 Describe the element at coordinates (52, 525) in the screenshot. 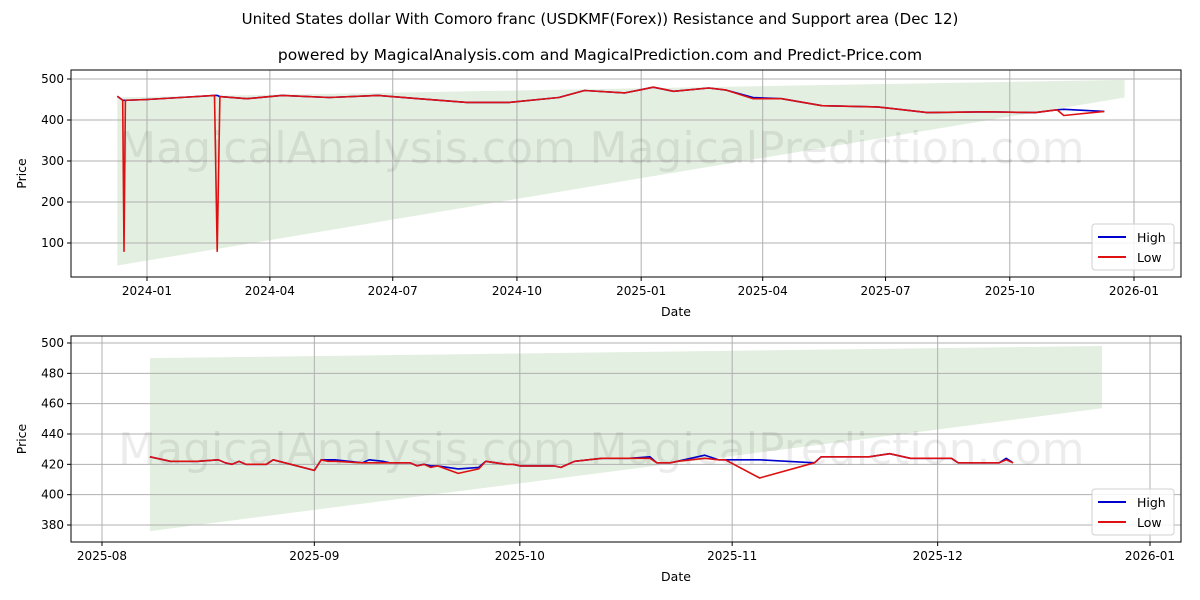

I see `y-tick-label: 380` at that location.